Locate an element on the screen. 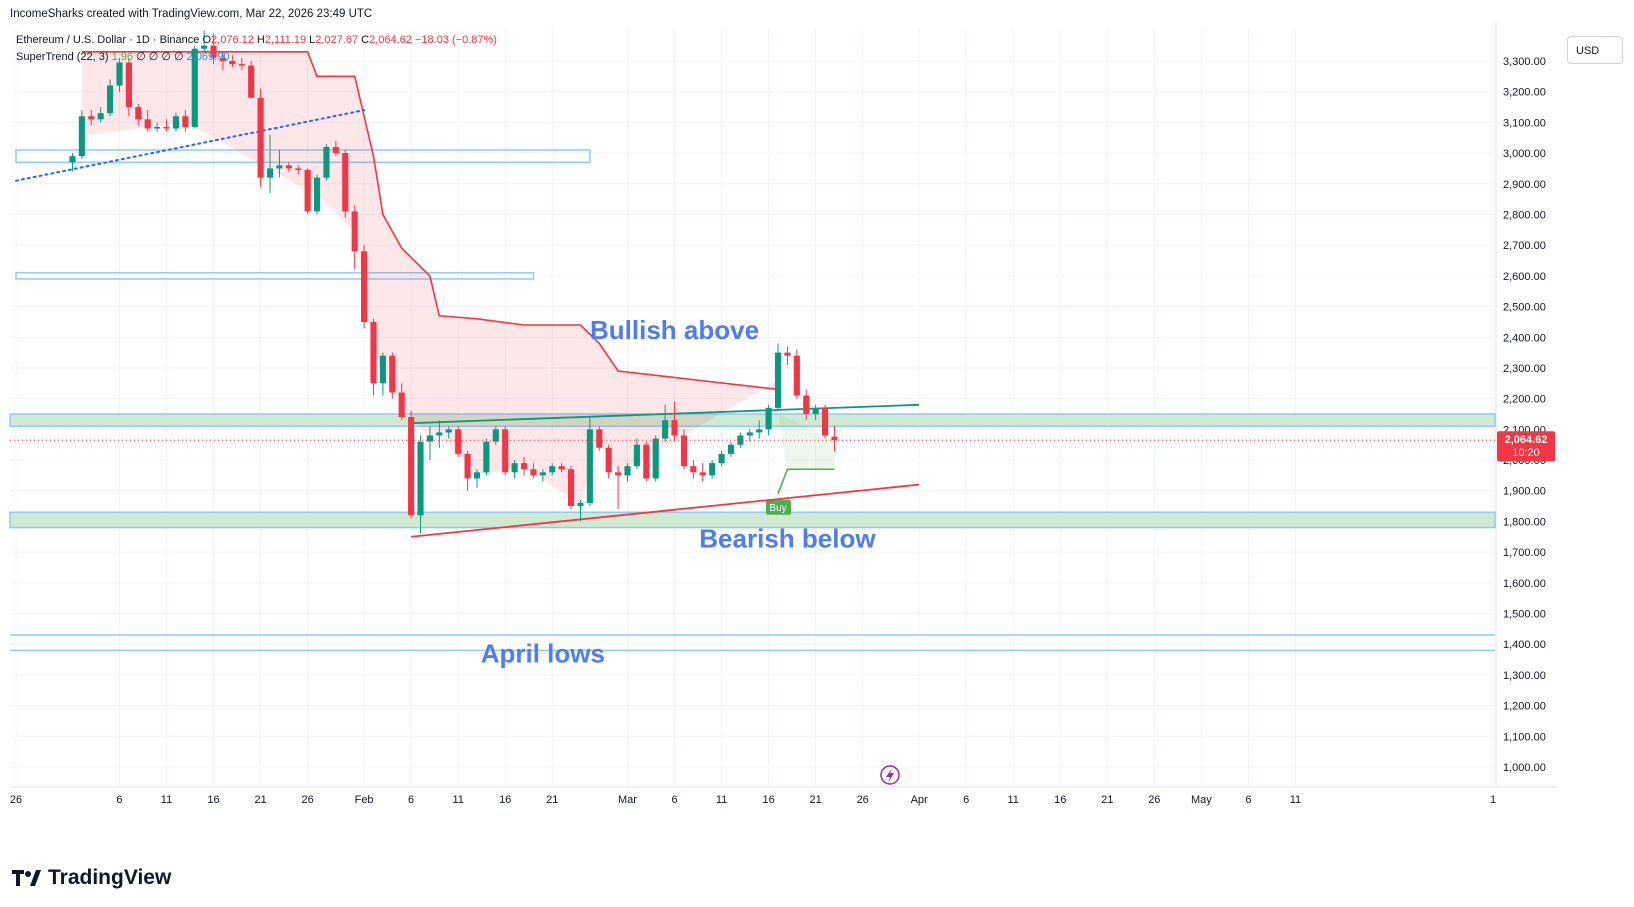 Image resolution: width=1634 pixels, height=907 pixels. currency-button: USD is located at coordinates (1595, 50).